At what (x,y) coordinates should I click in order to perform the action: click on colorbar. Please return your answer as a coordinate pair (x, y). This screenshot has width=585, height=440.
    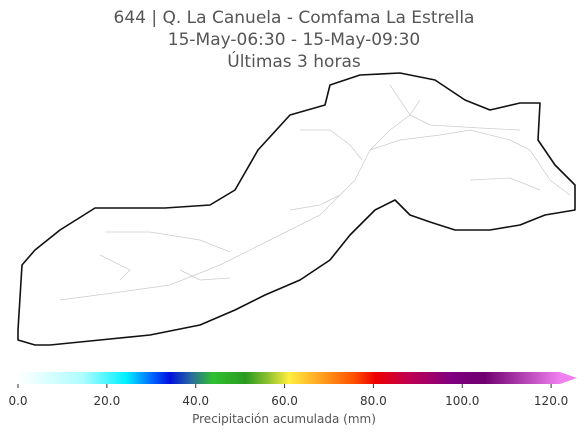
    Looking at the image, I should click on (297, 378).